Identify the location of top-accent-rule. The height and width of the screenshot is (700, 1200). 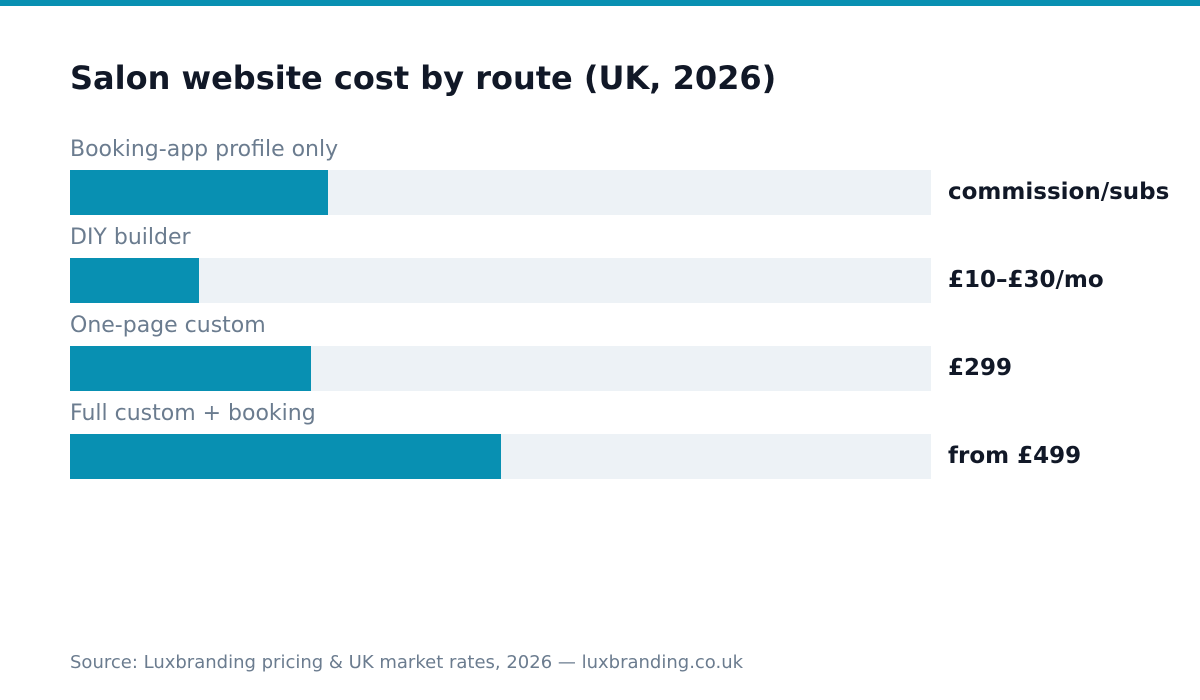
(600, 3).